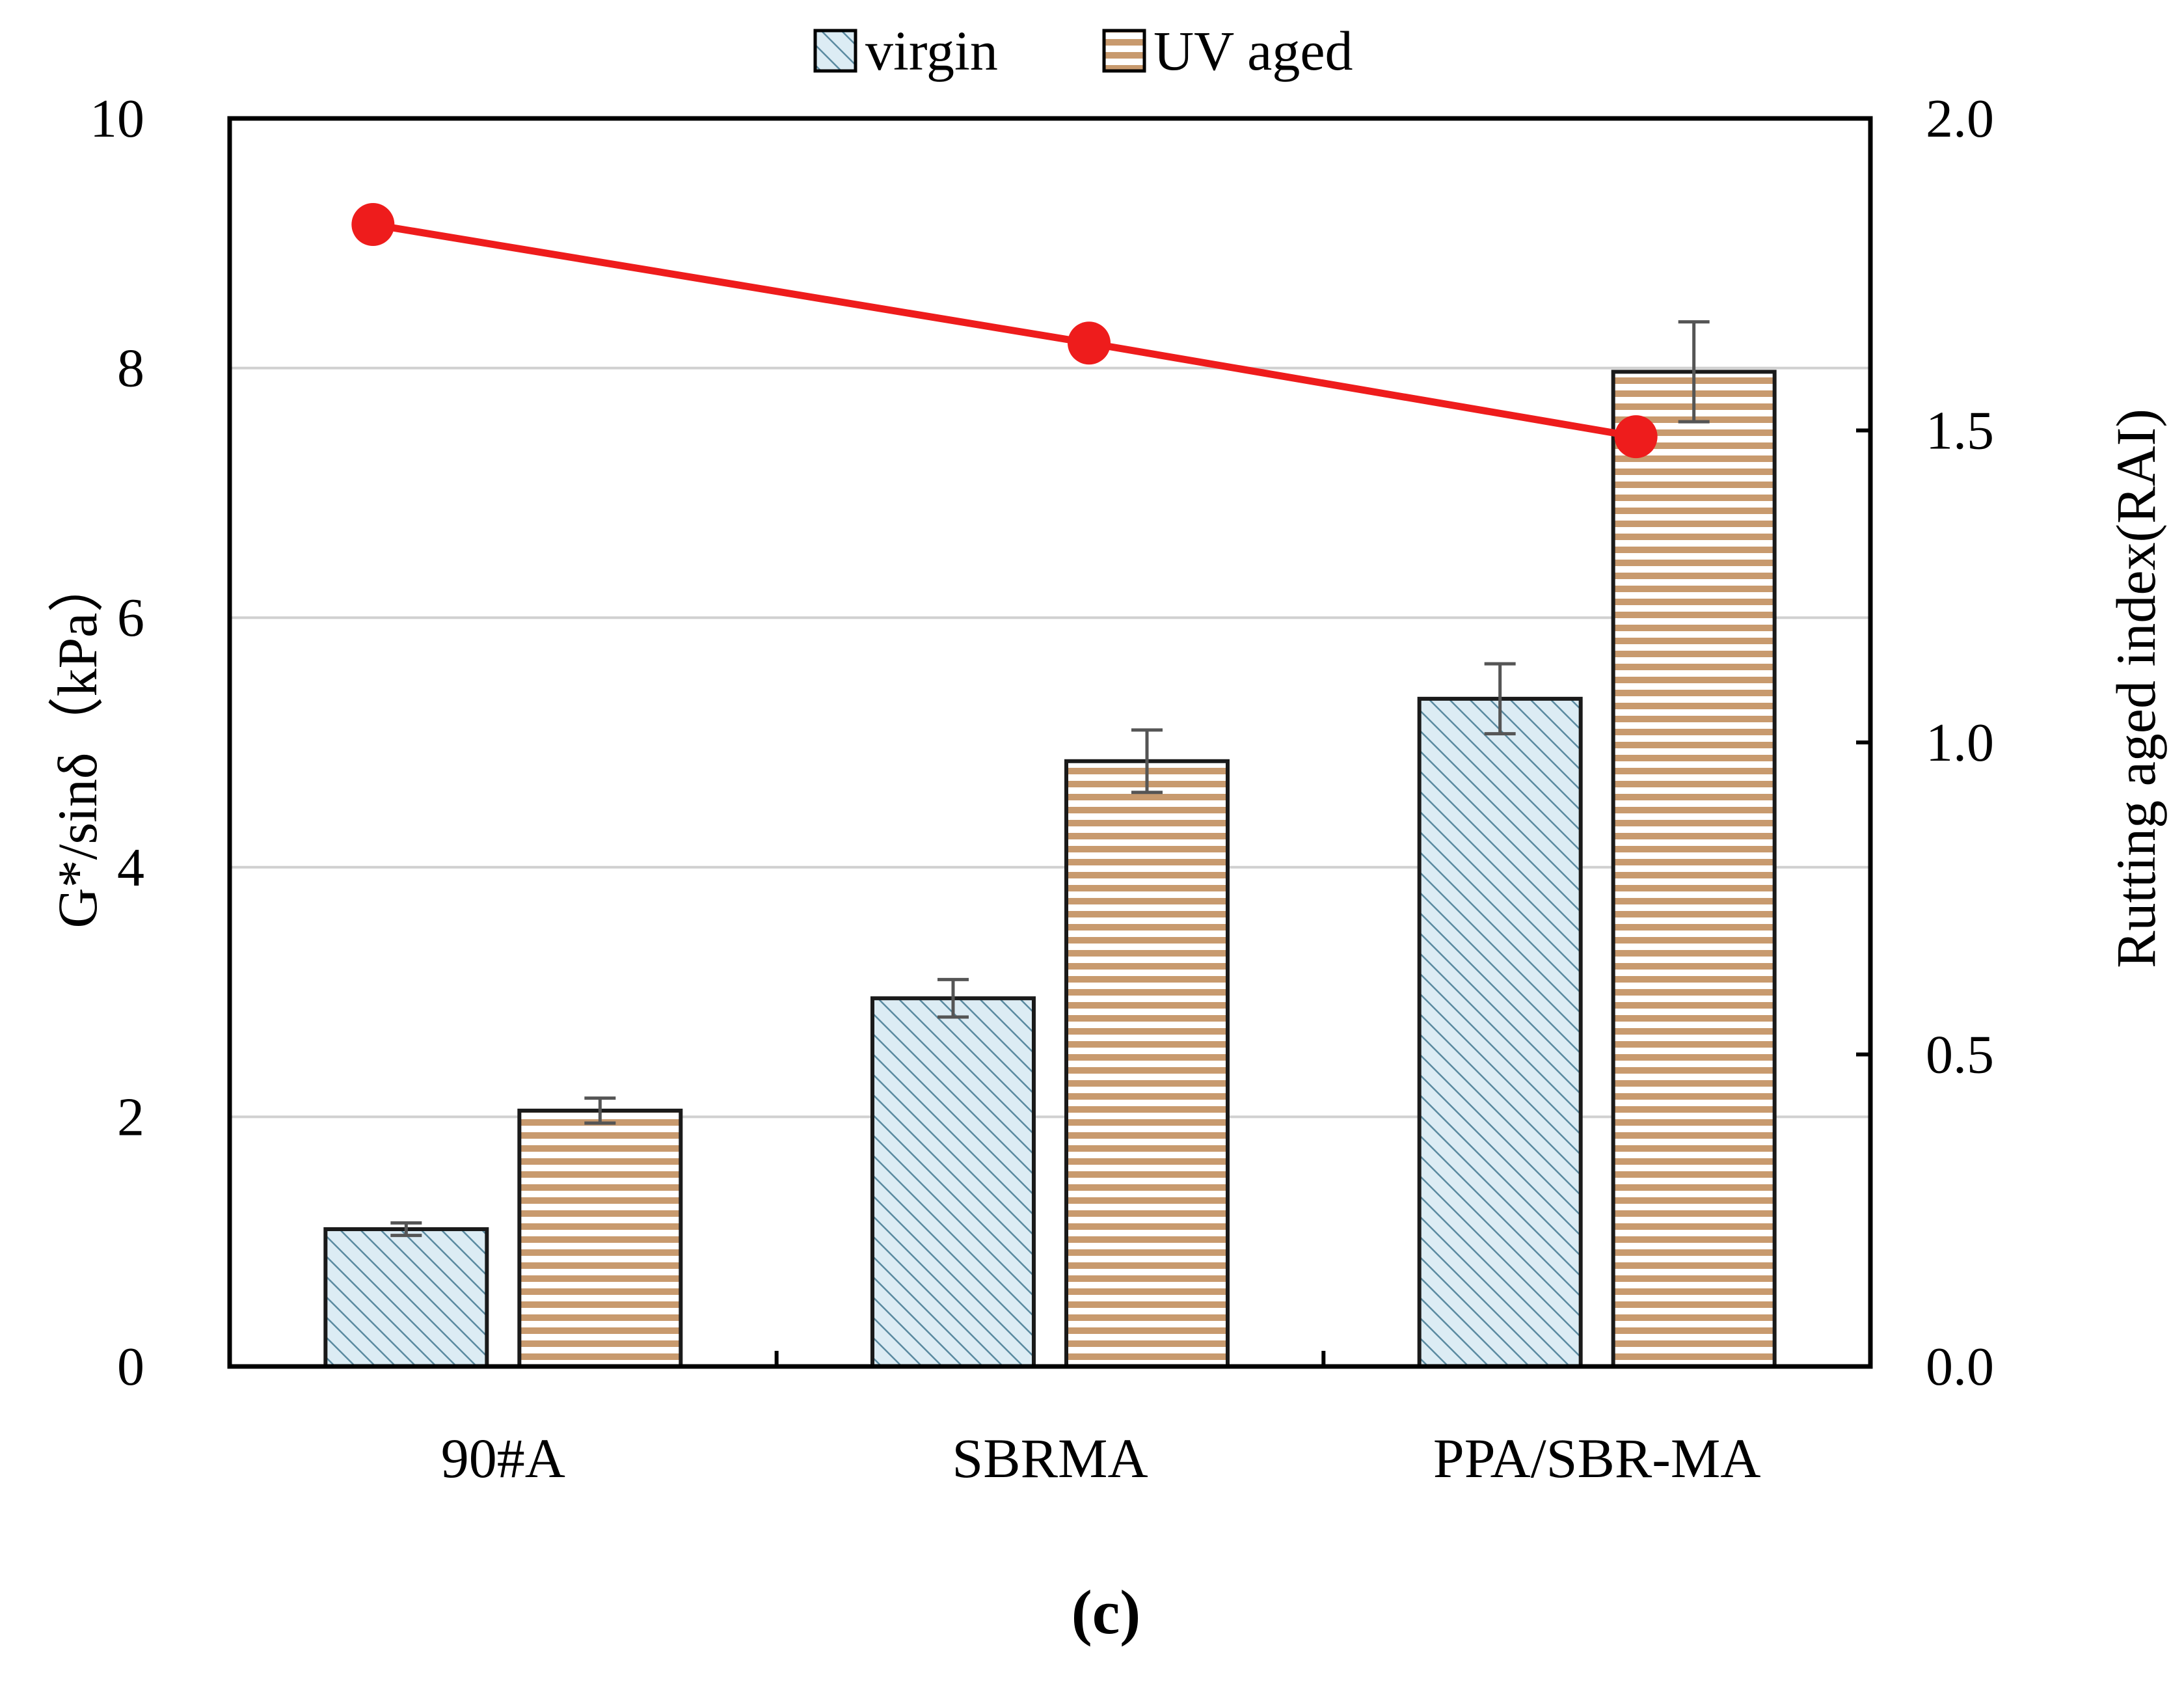 The width and height of the screenshot is (2184, 1684). What do you see at coordinates (406, 1298) in the screenshot?
I see `bar-virgin-90-a` at bounding box center [406, 1298].